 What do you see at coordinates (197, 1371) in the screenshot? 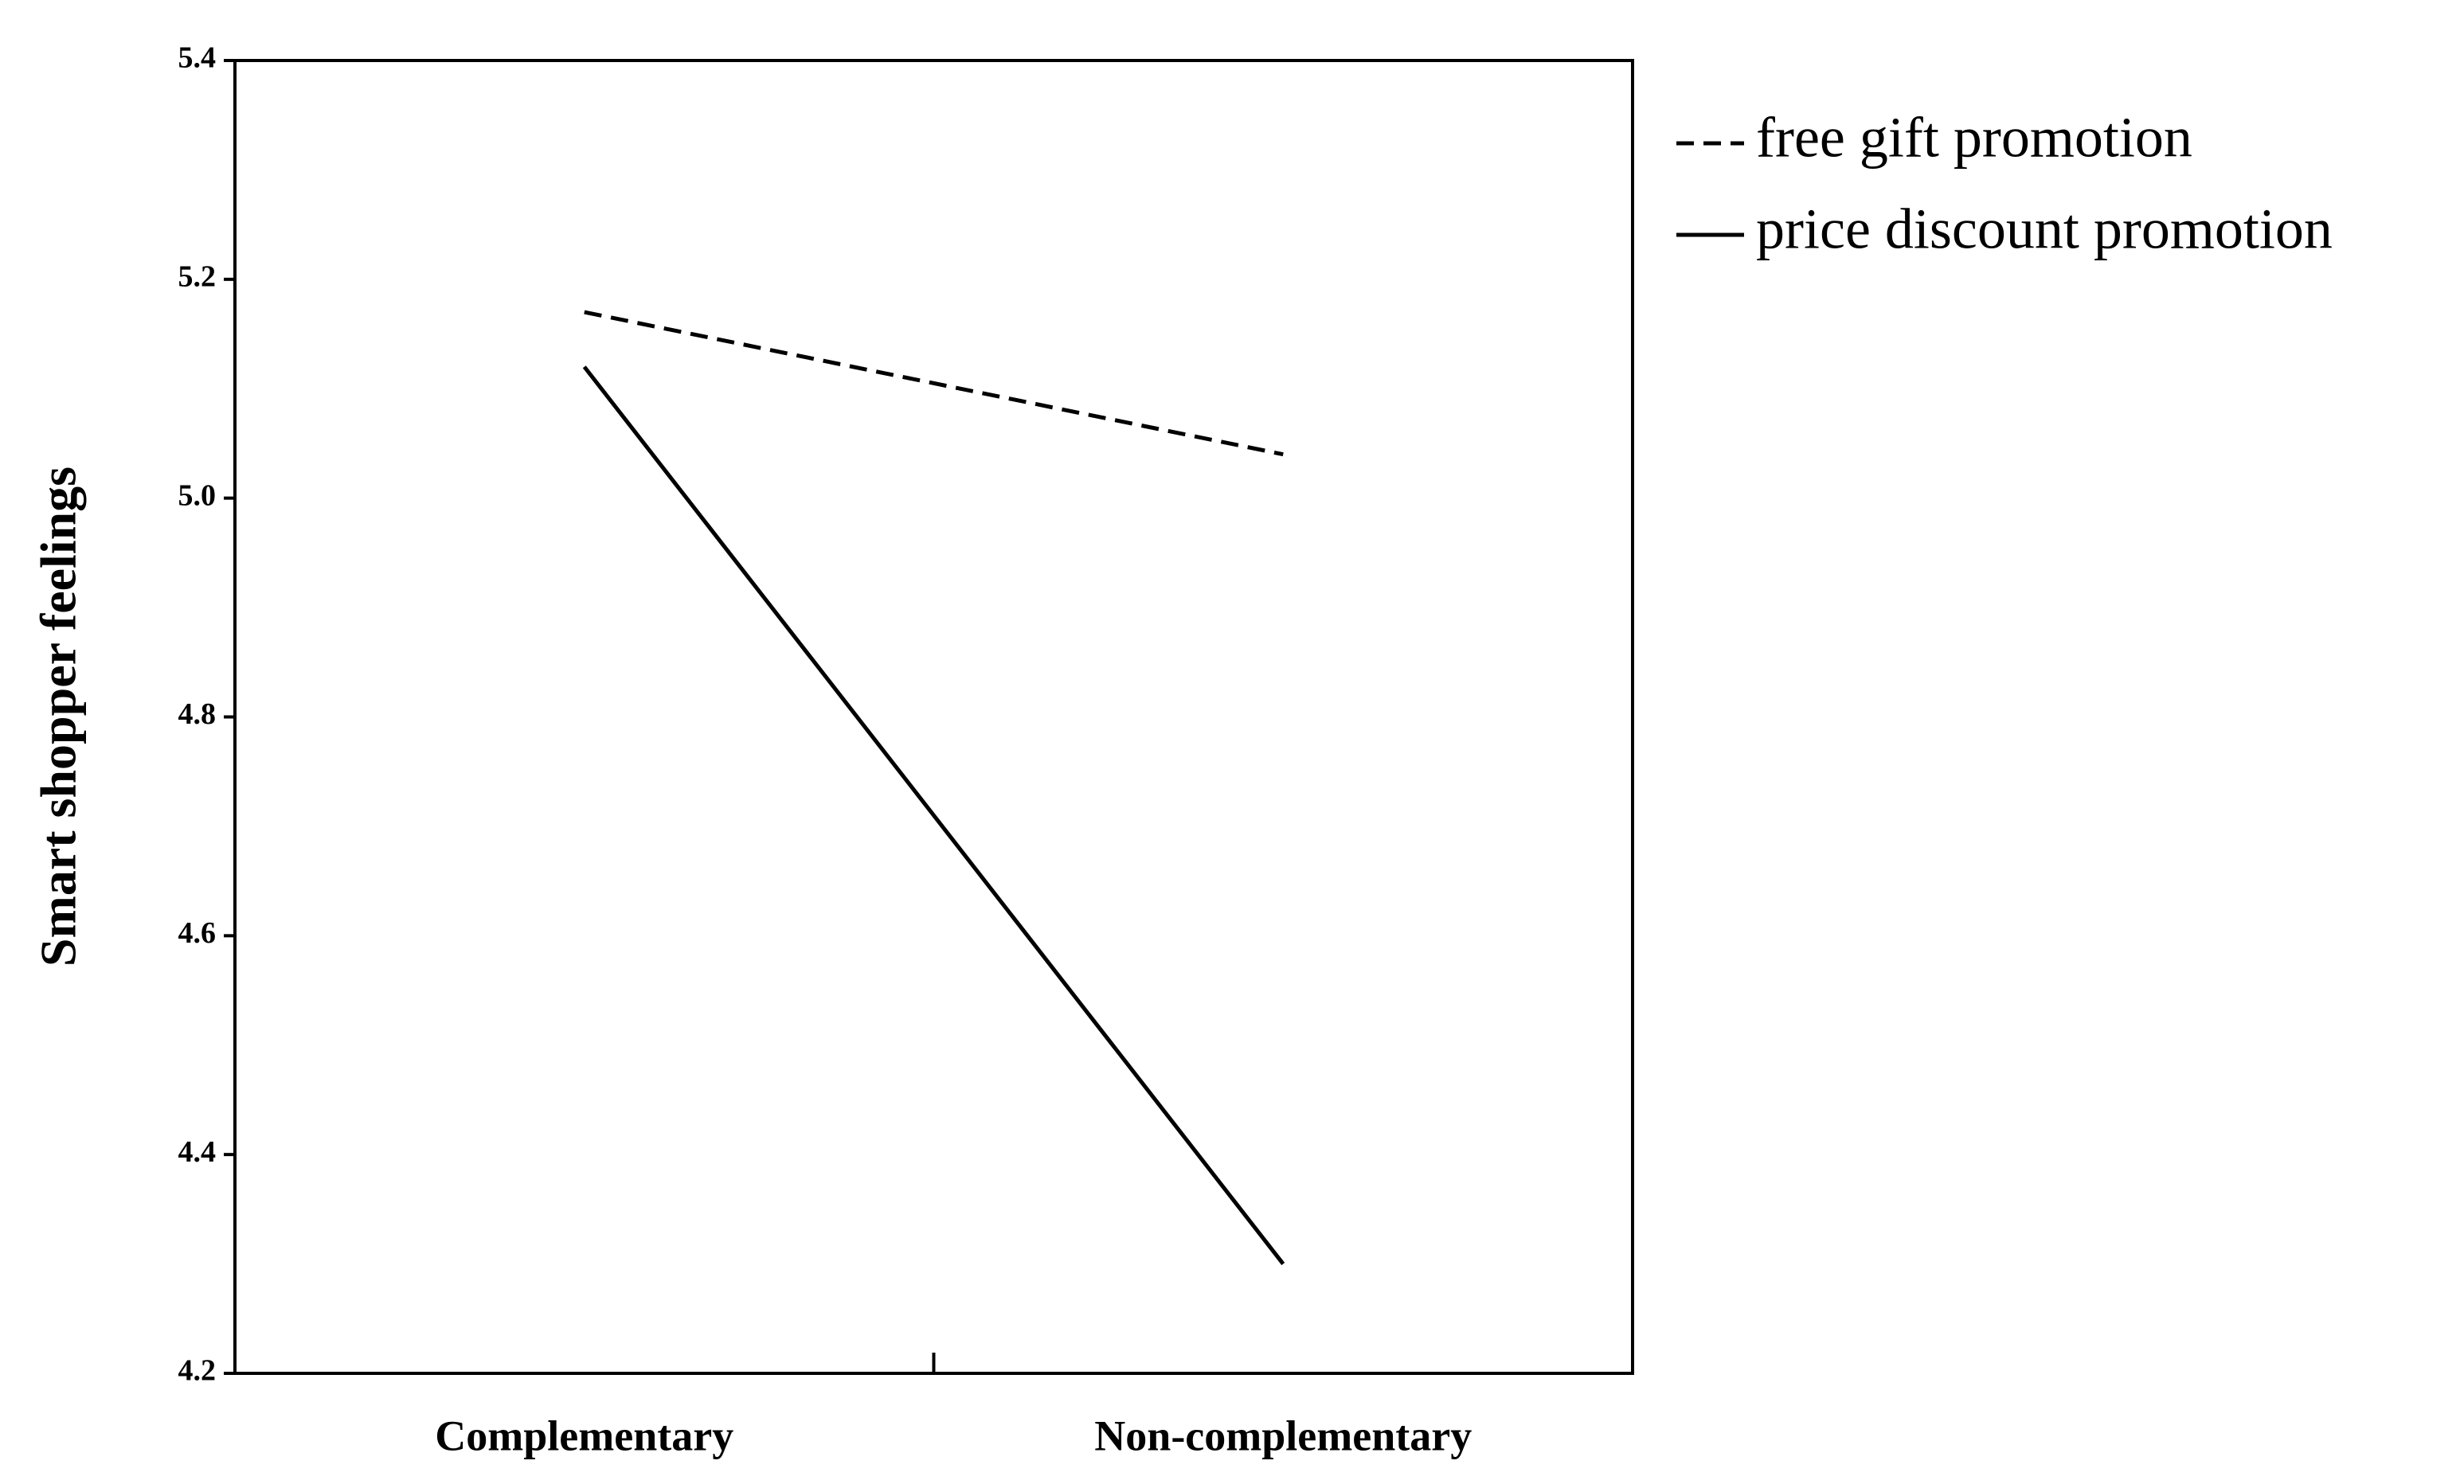
I see `y-tick-label: 4.2` at bounding box center [197, 1371].